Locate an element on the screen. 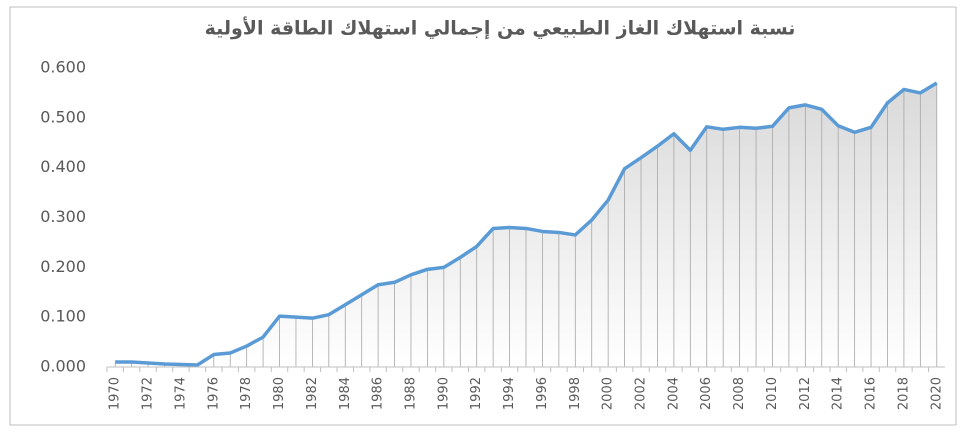 The image size is (967, 432). y-tick-label: 0.100 is located at coordinates (63, 316).